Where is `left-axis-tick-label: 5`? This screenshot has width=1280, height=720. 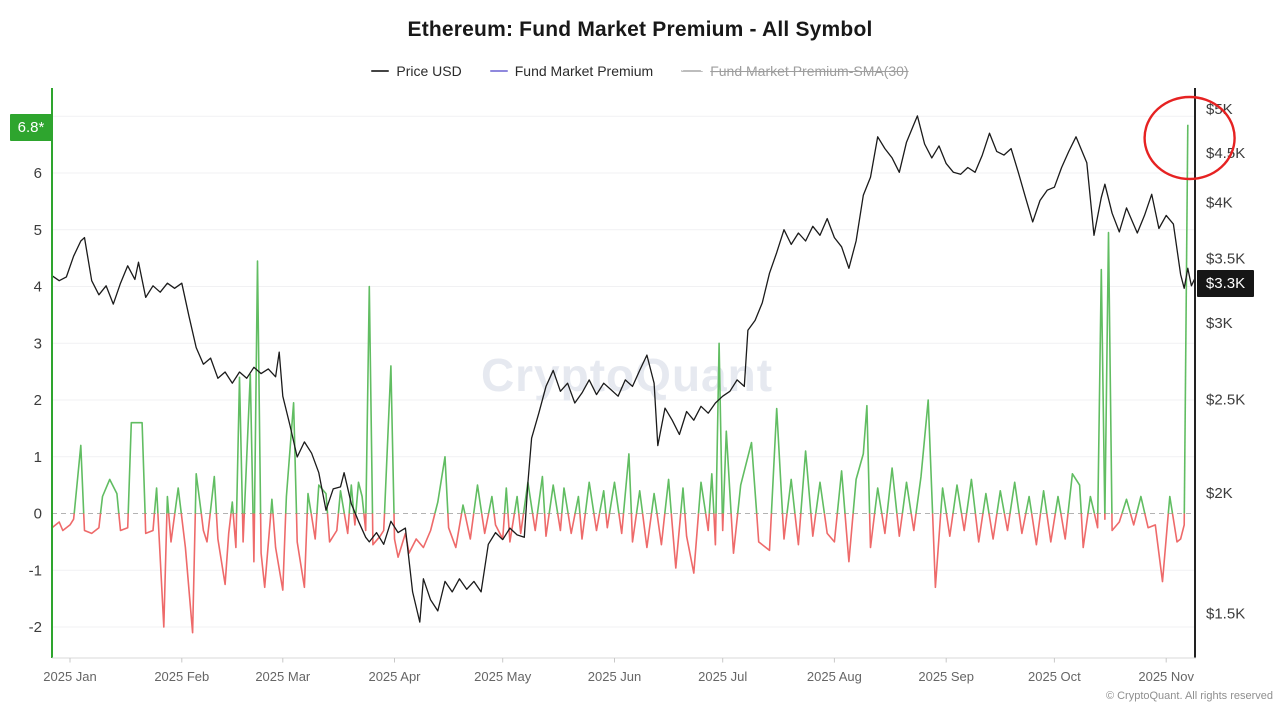
left-axis-tick-label: 5 is located at coordinates (38, 230).